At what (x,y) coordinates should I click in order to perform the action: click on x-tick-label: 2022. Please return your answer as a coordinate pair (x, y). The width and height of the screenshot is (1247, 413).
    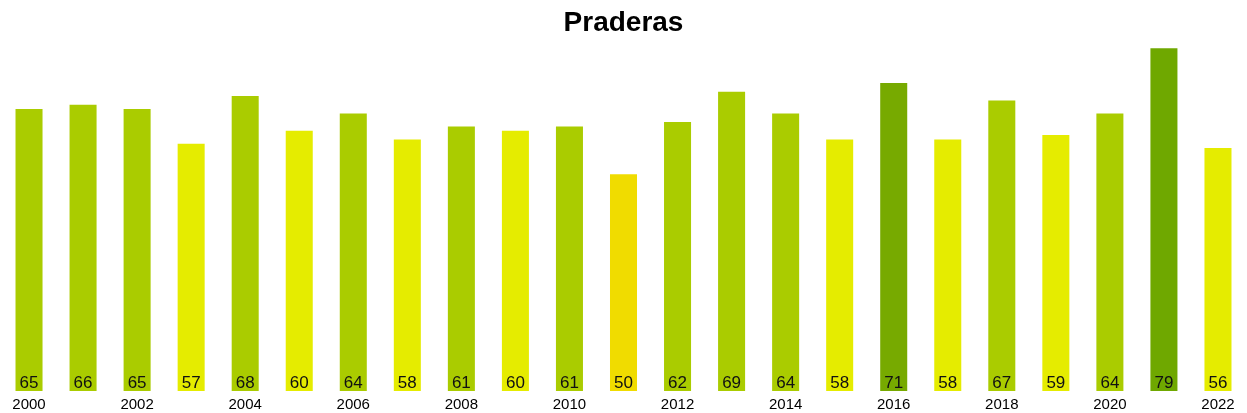
    Looking at the image, I should click on (1218, 403).